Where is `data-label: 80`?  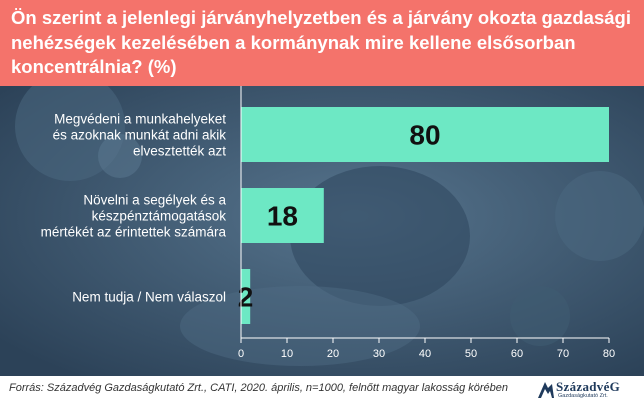 data-label: 80 is located at coordinates (424, 135).